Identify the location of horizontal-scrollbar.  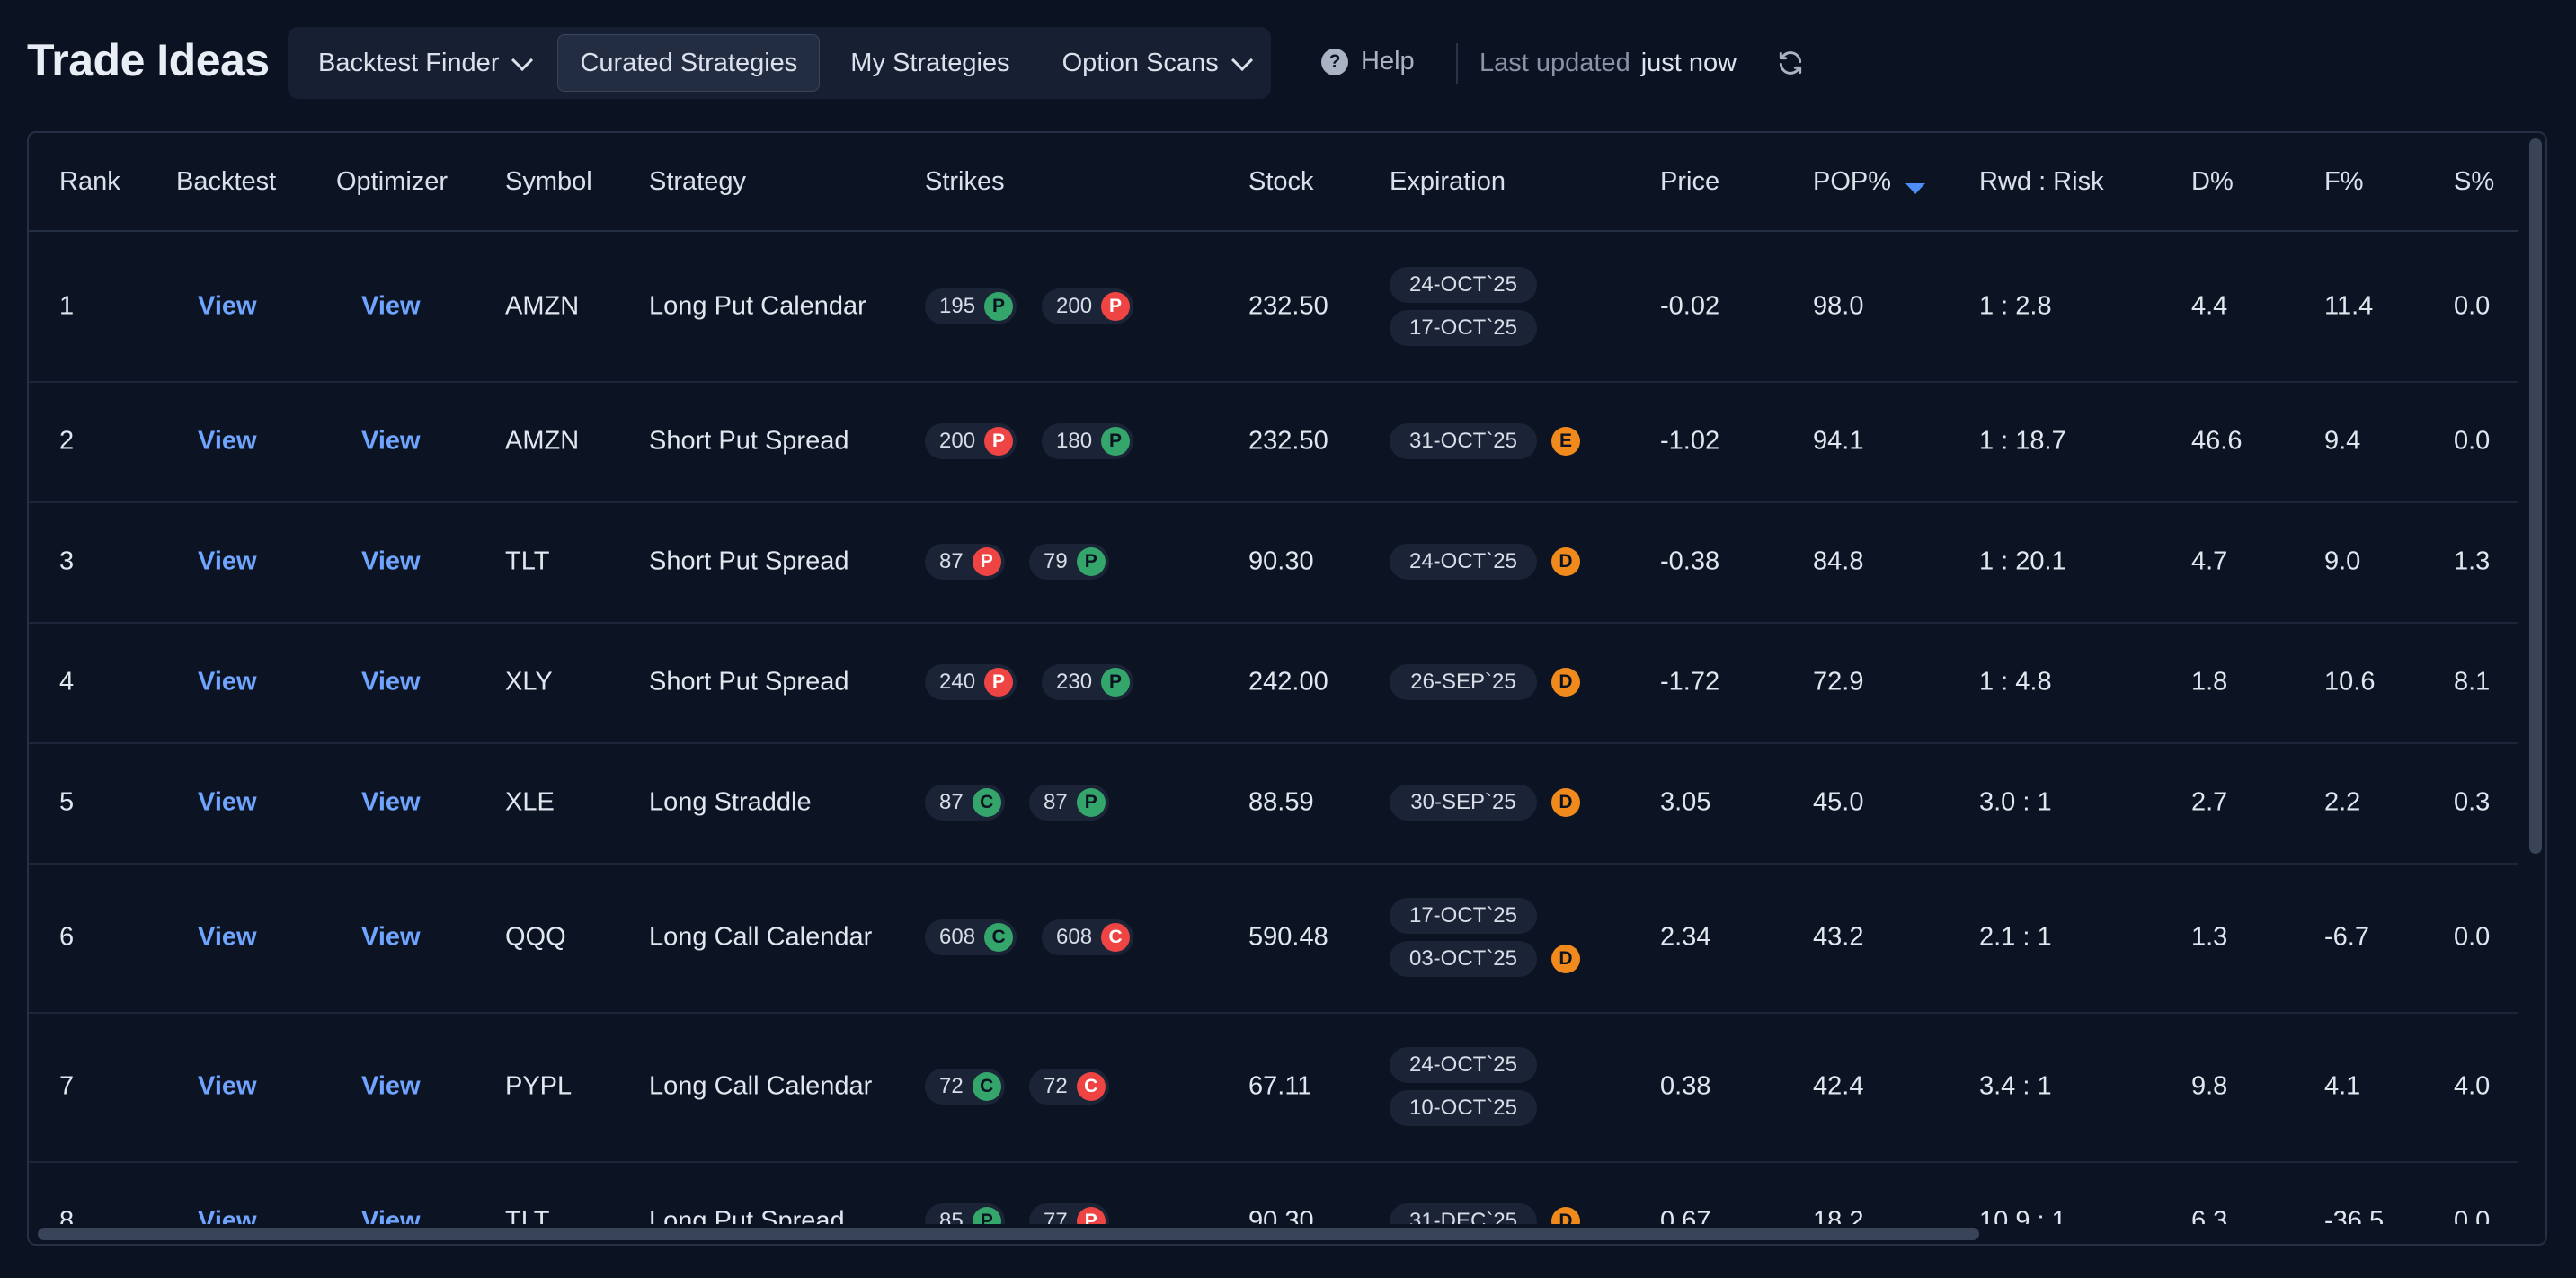
(1287, 1234).